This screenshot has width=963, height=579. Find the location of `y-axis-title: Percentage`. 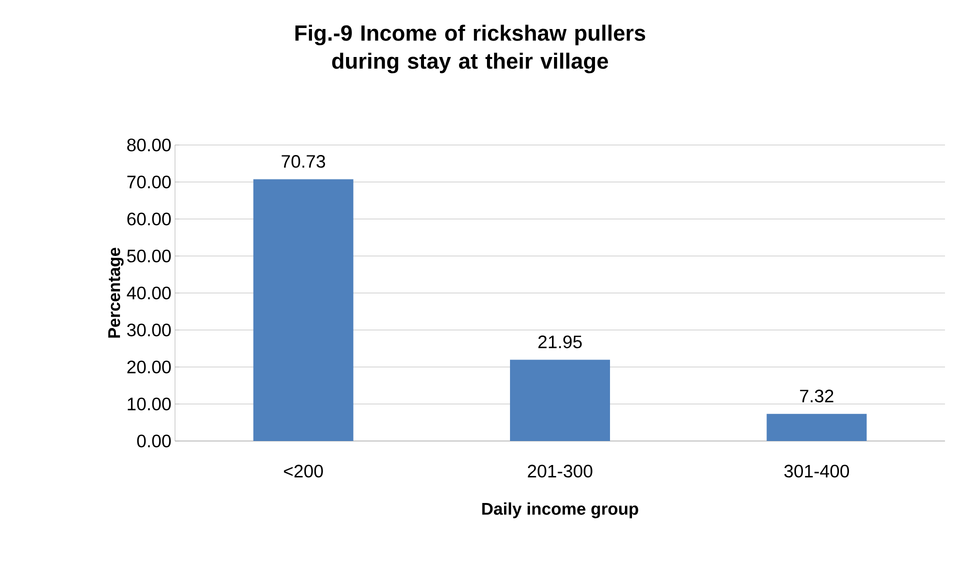

y-axis-title: Percentage is located at coordinates (116, 293).